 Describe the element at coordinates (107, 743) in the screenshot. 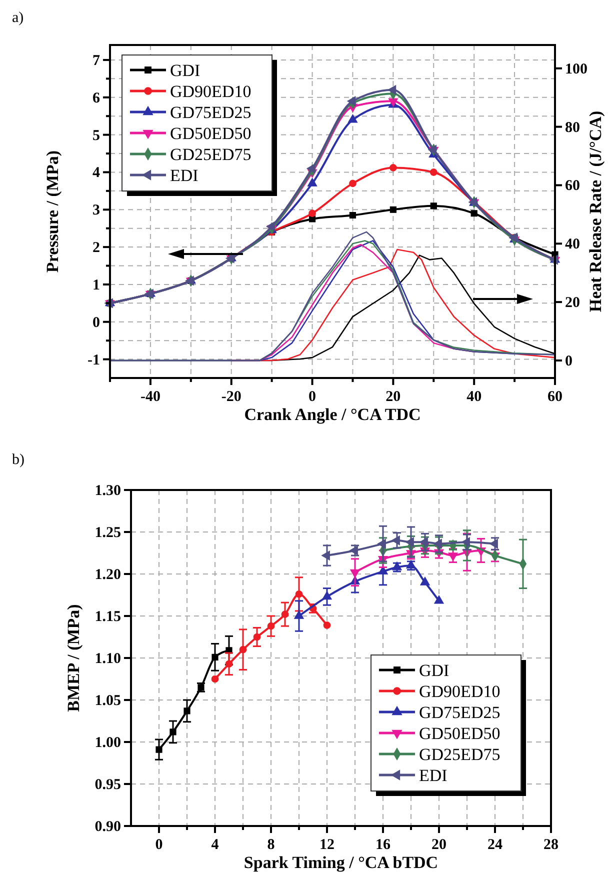

I see `y-tick-label: 1.00` at that location.